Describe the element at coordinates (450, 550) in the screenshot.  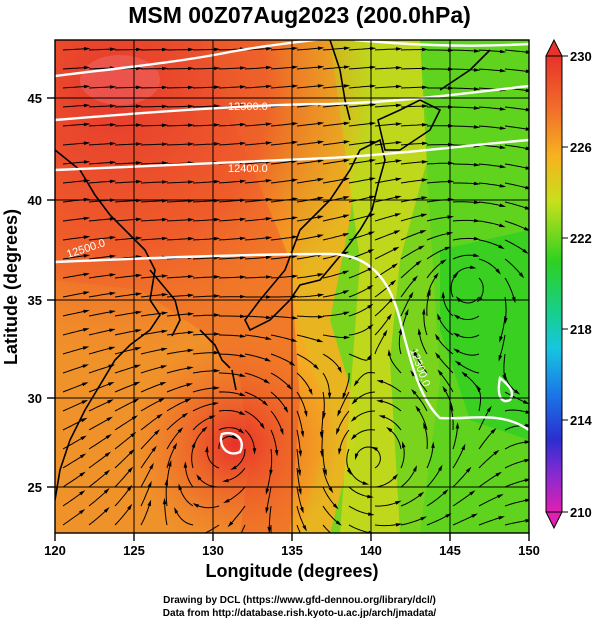
I see `x-tick-label: 145` at that location.